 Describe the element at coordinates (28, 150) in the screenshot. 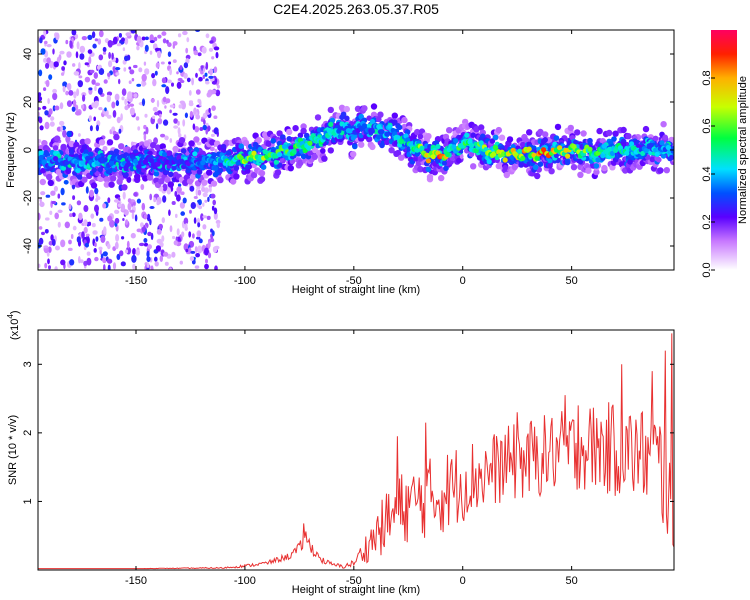

I see `y-tick-label: 0` at that location.